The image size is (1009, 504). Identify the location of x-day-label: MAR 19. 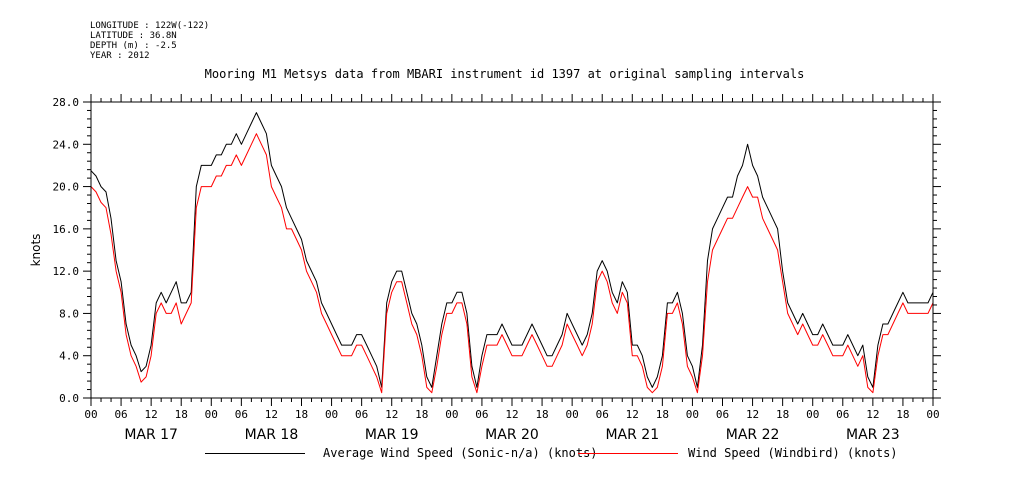
(392, 435).